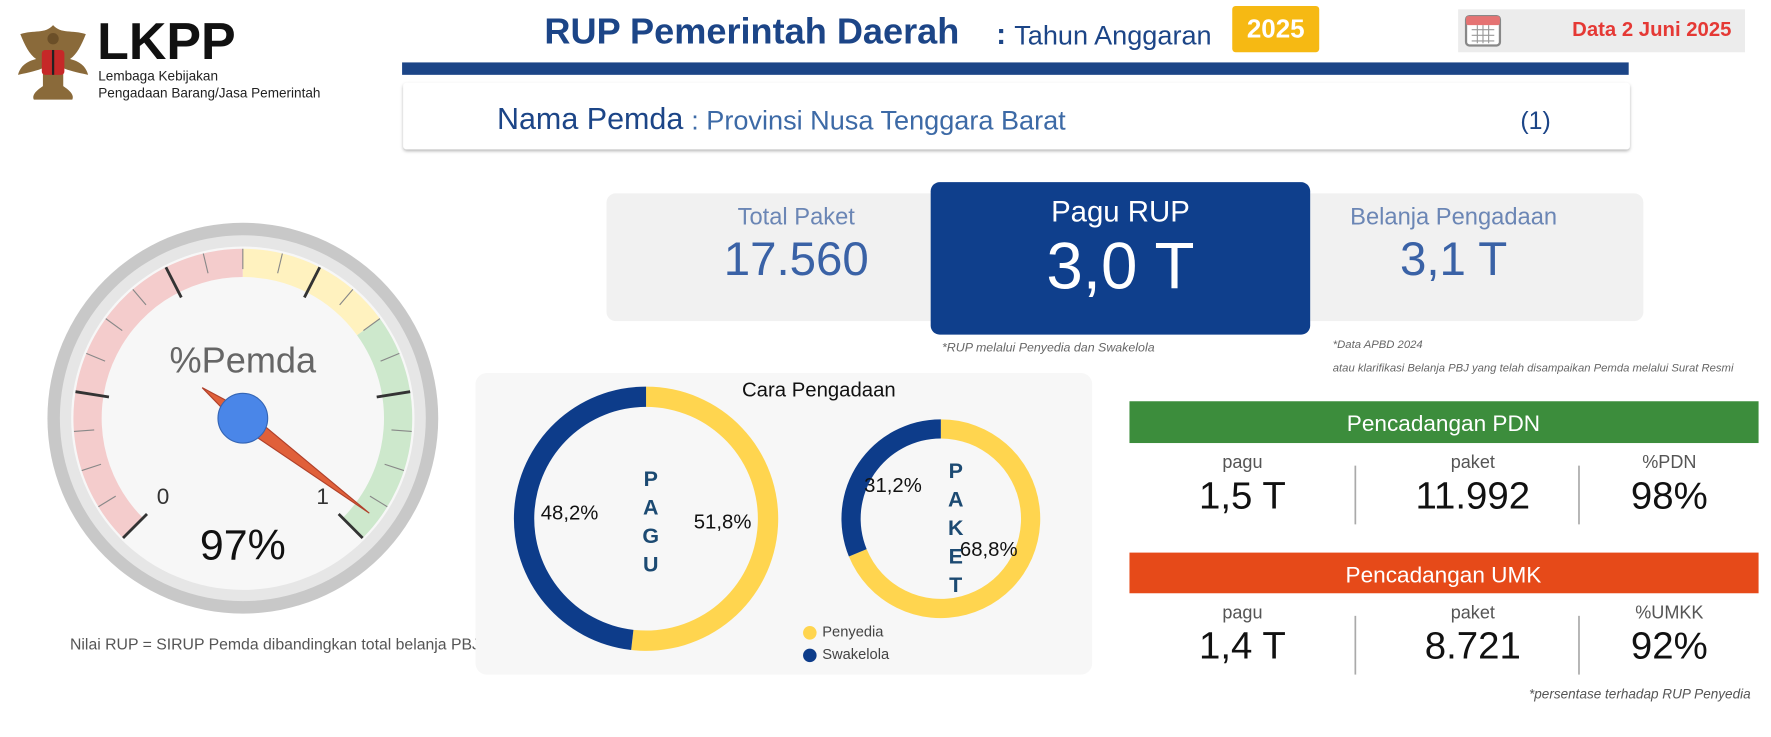 The width and height of the screenshot is (1771, 737). What do you see at coordinates (878, 119) in the screenshot?
I see `filter-value: : Provinsi Nusa Tenggara Barat` at bounding box center [878, 119].